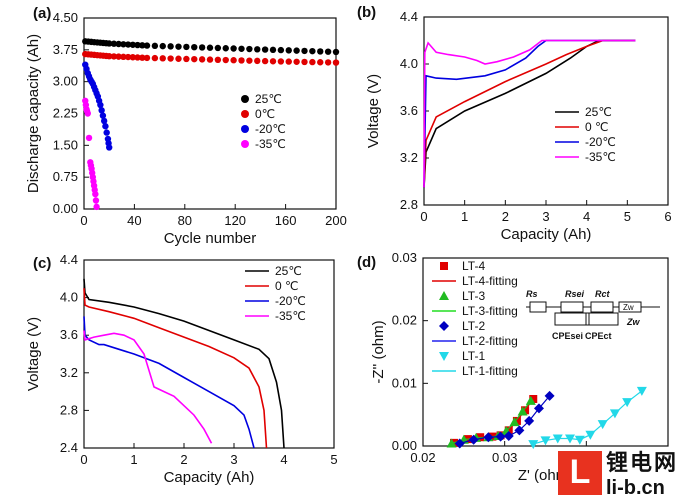 This screenshot has height=504, width=684. What do you see at coordinates (233, 459) in the screenshot?
I see `panel-3-xtick-label: 3` at bounding box center [233, 459].